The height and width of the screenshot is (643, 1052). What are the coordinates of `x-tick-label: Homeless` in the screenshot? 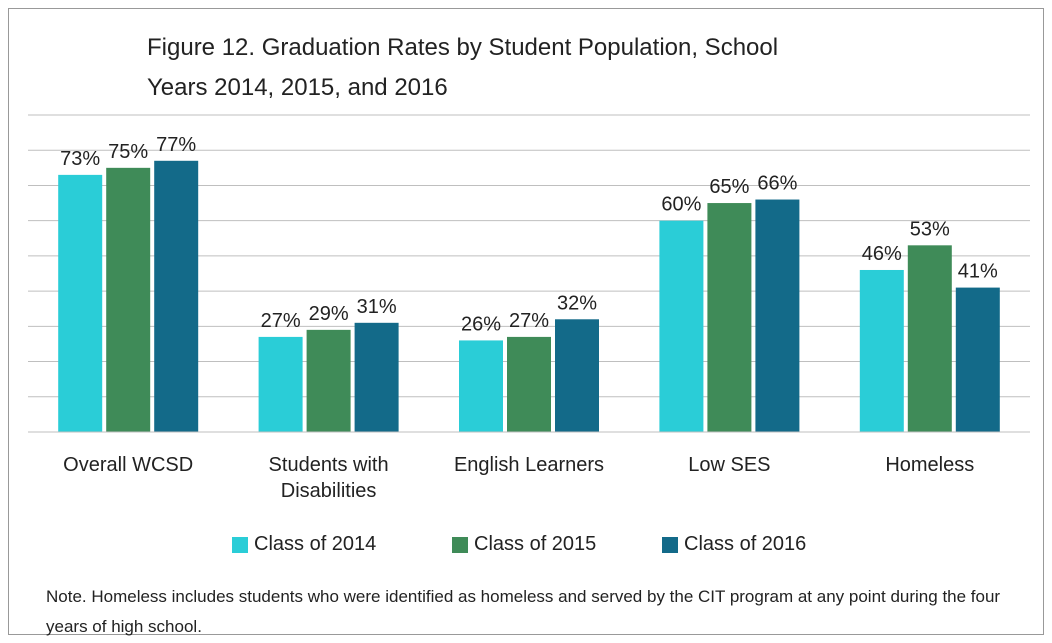 It's located at (930, 465).